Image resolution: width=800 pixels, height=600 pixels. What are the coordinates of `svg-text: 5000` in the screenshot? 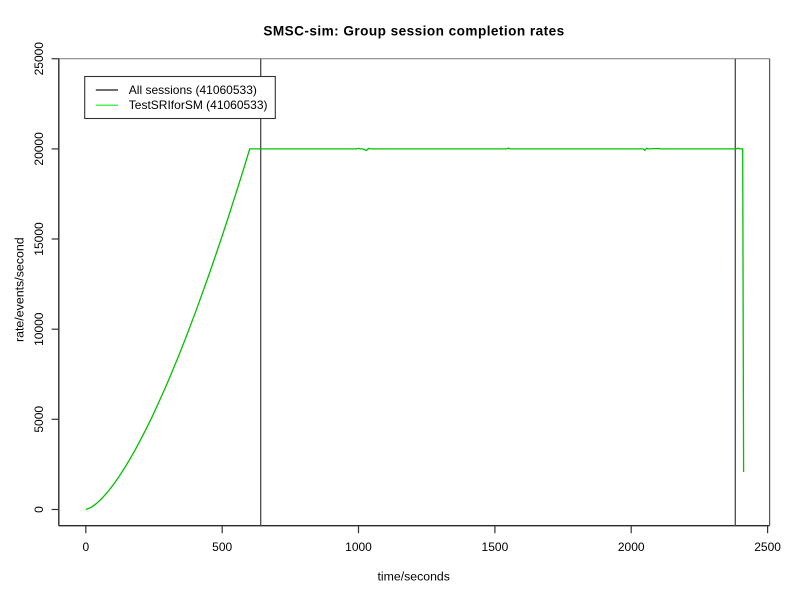 It's located at (39, 419).